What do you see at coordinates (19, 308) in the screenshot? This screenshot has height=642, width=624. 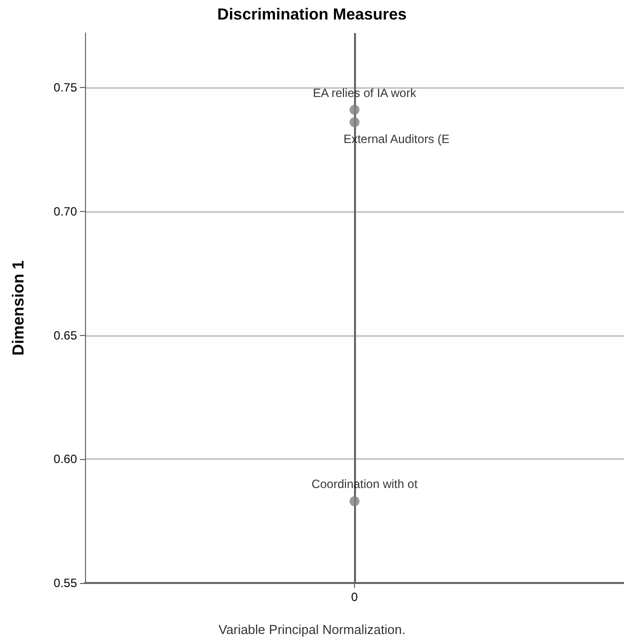 I see `y-axis-title: Dimension 1` at bounding box center [19, 308].